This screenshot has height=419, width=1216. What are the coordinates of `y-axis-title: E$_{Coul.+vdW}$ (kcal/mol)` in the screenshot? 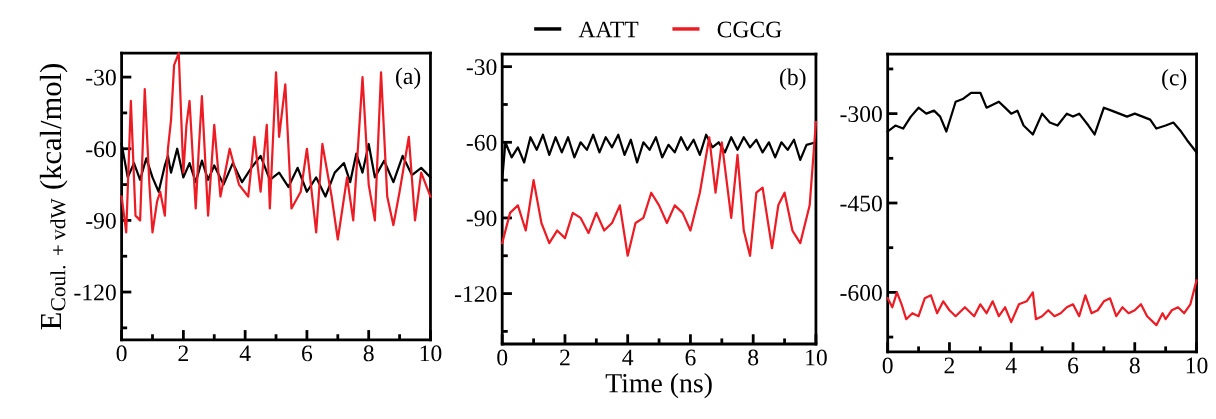 It's located at (53, 197).